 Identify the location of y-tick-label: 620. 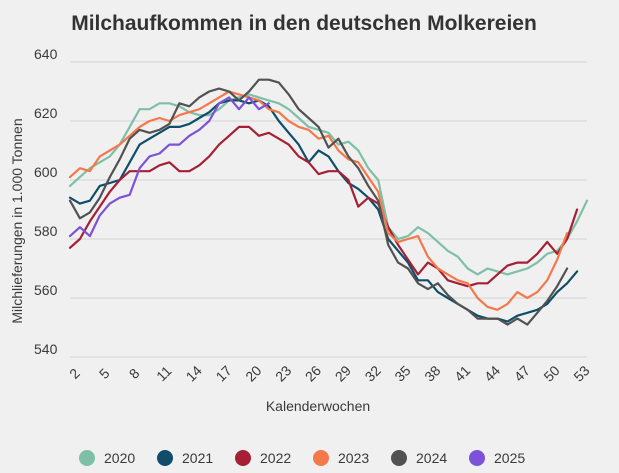
(46, 113).